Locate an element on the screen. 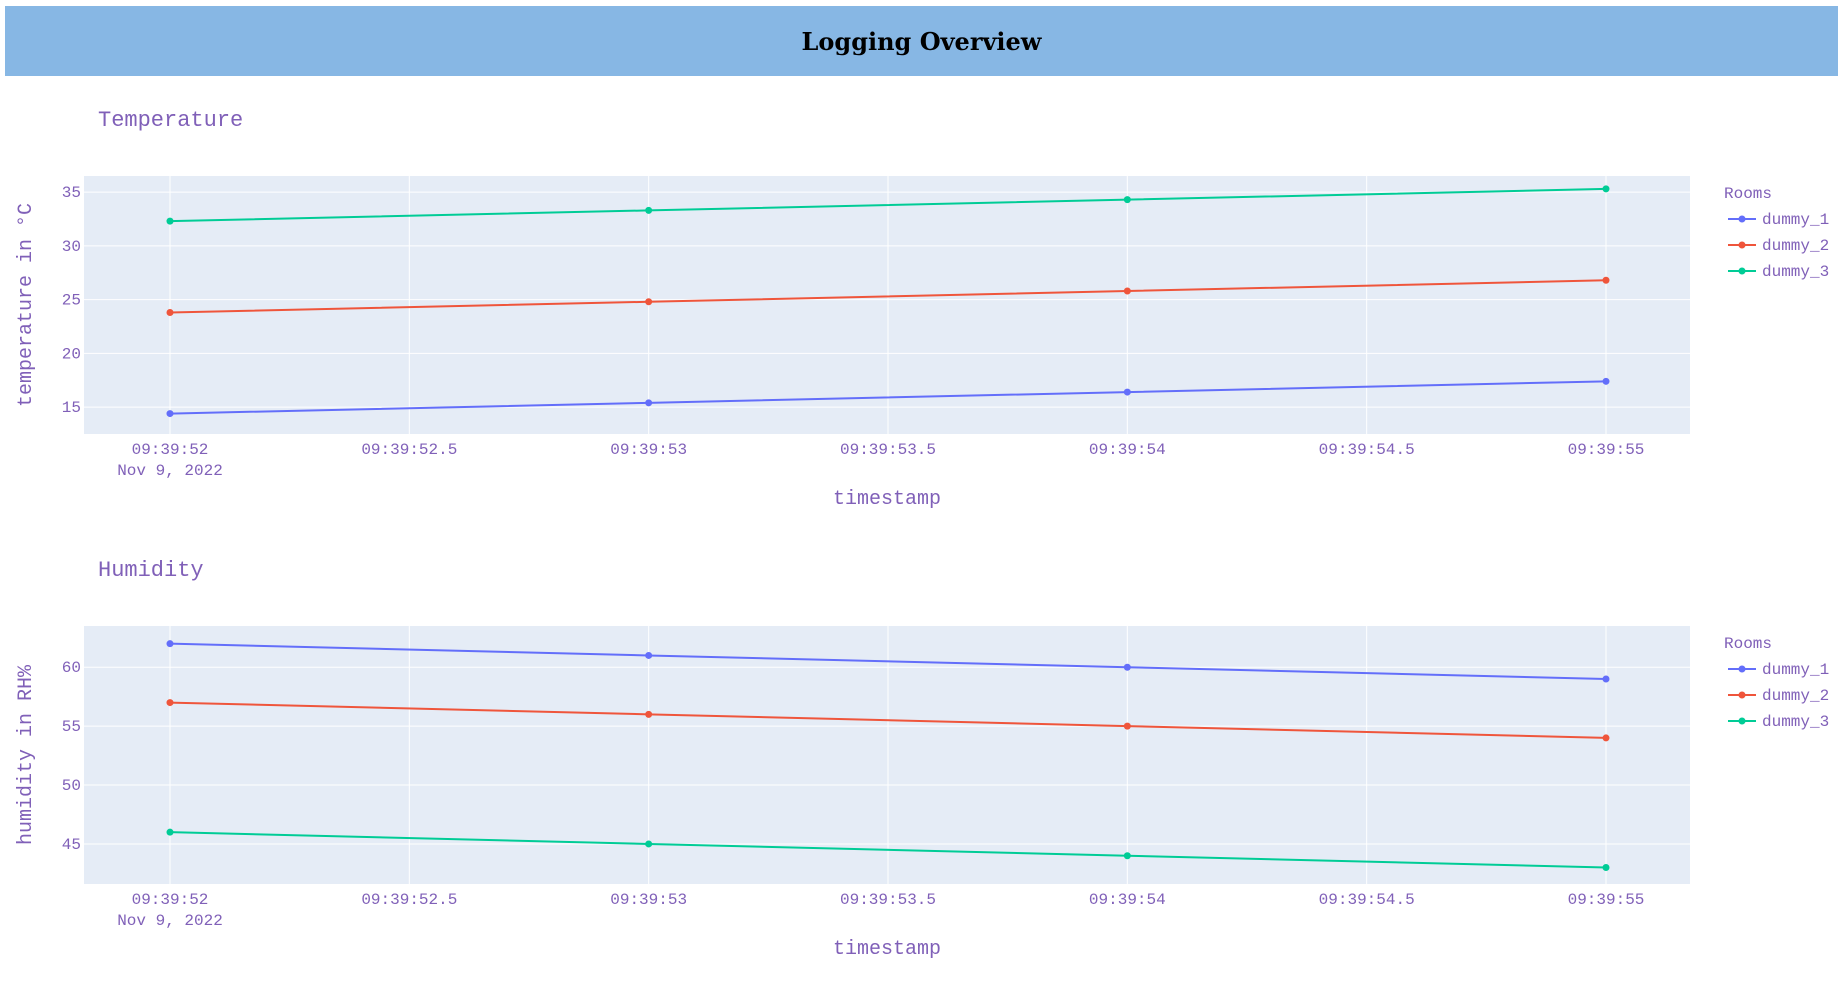  humidity-y-axis-title: humidity in RH% is located at coordinates (26, 754).